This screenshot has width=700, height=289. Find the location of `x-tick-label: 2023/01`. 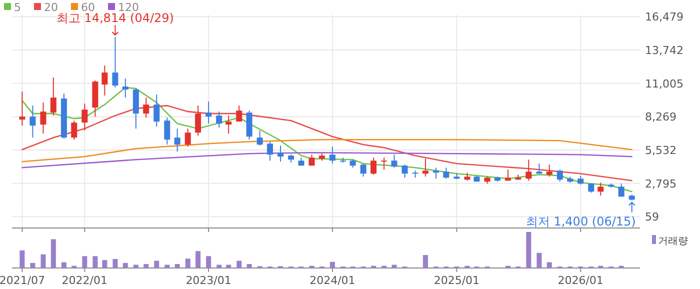

x-tick-label: 2023/01 is located at coordinates (209, 280).